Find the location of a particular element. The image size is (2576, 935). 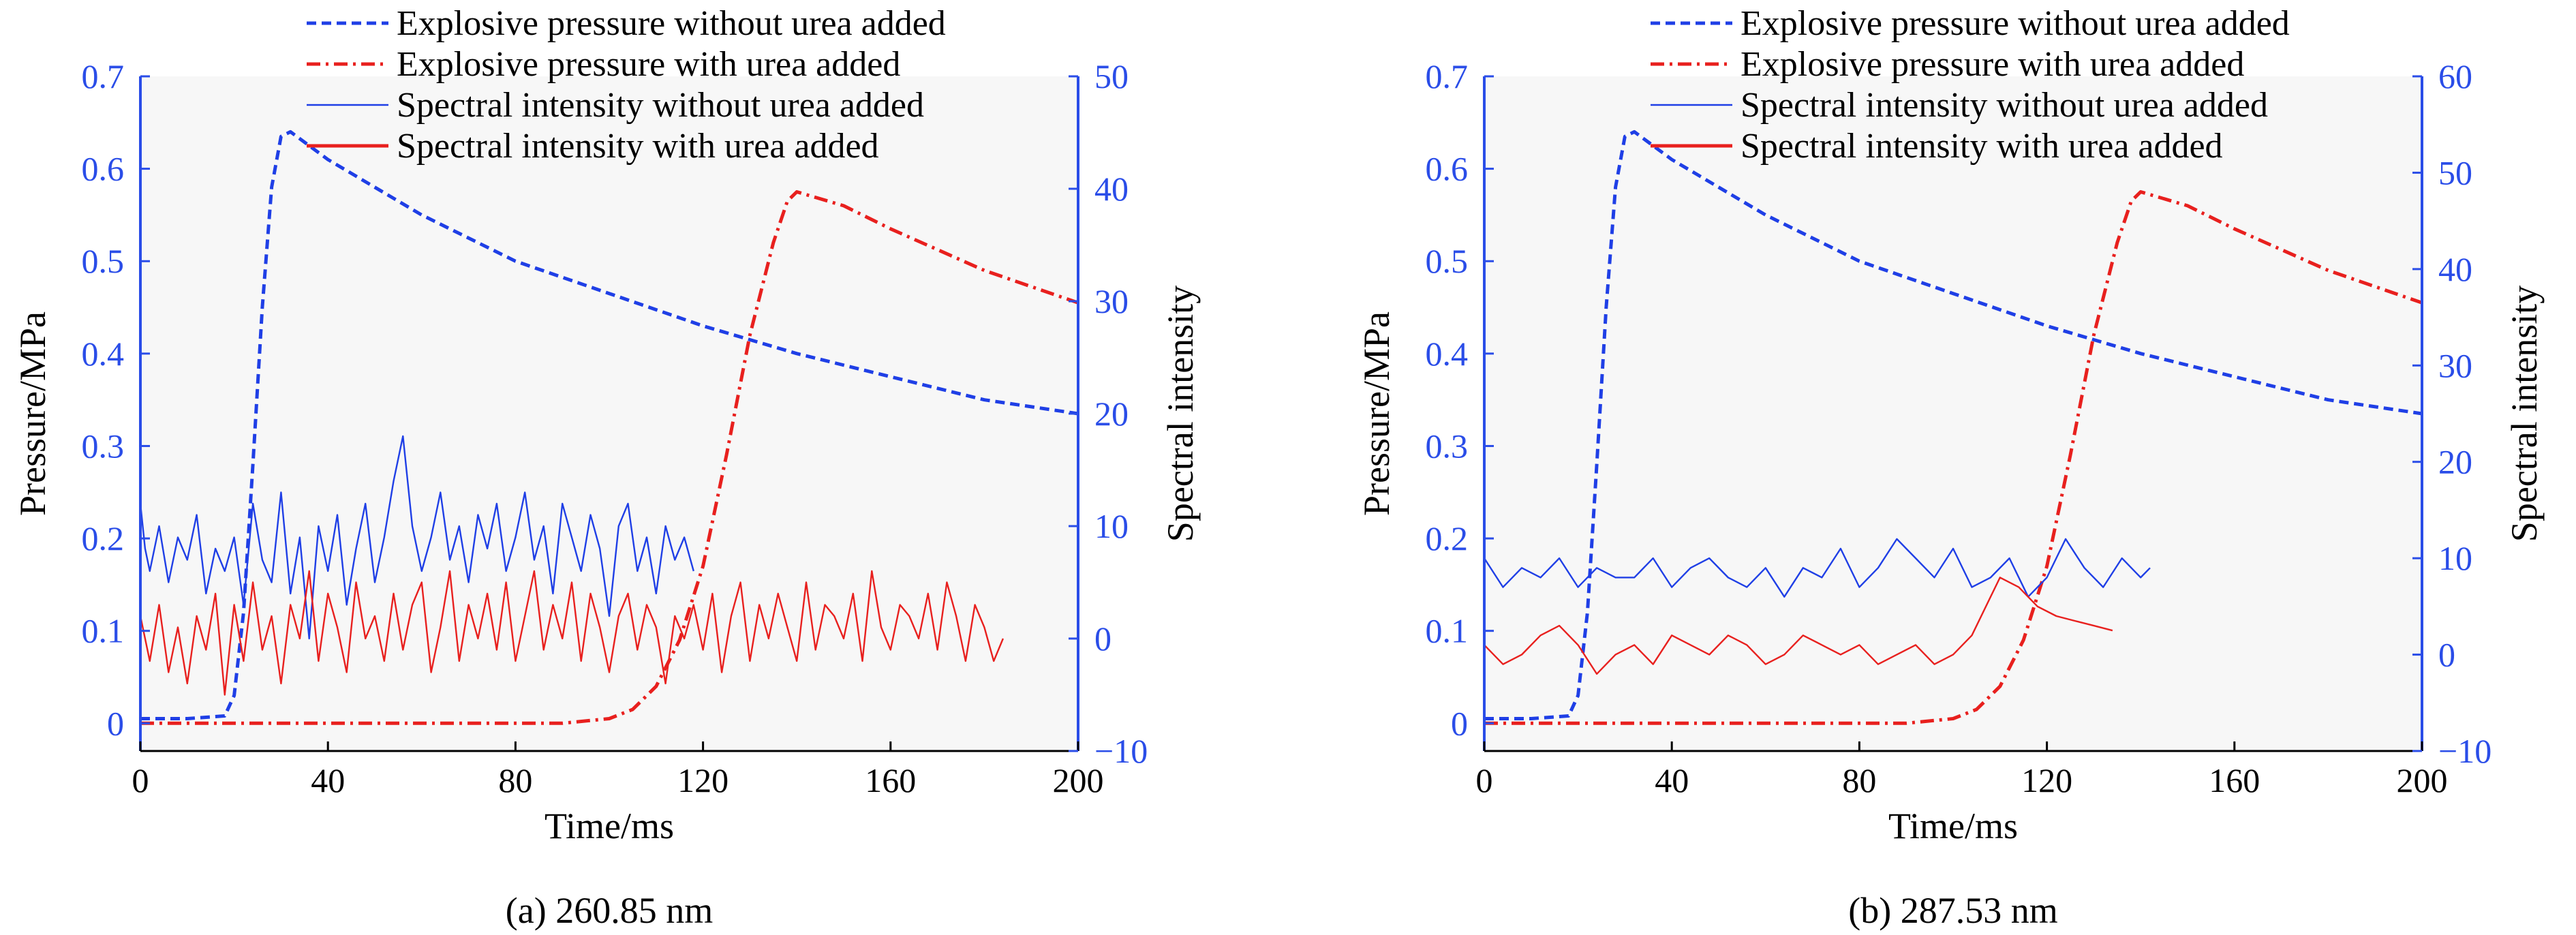

chart-caption: (b) 287.53 nm is located at coordinates (1952, 910).